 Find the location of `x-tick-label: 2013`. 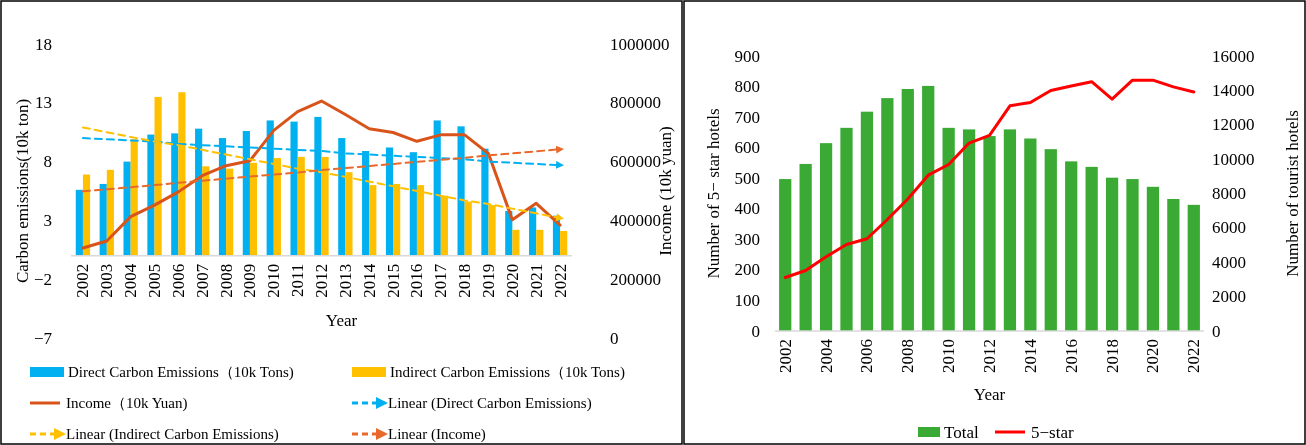

x-tick-label: 2013 is located at coordinates (345, 280).